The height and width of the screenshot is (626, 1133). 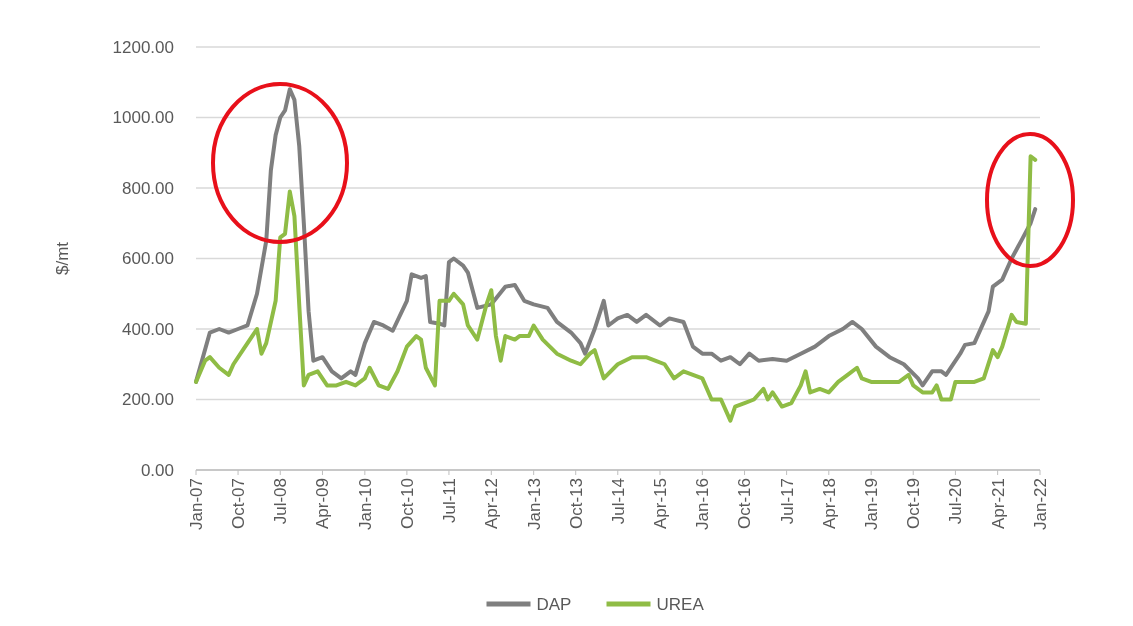 I want to click on x-tick-label: Apr-09, so click(x=323, y=504).